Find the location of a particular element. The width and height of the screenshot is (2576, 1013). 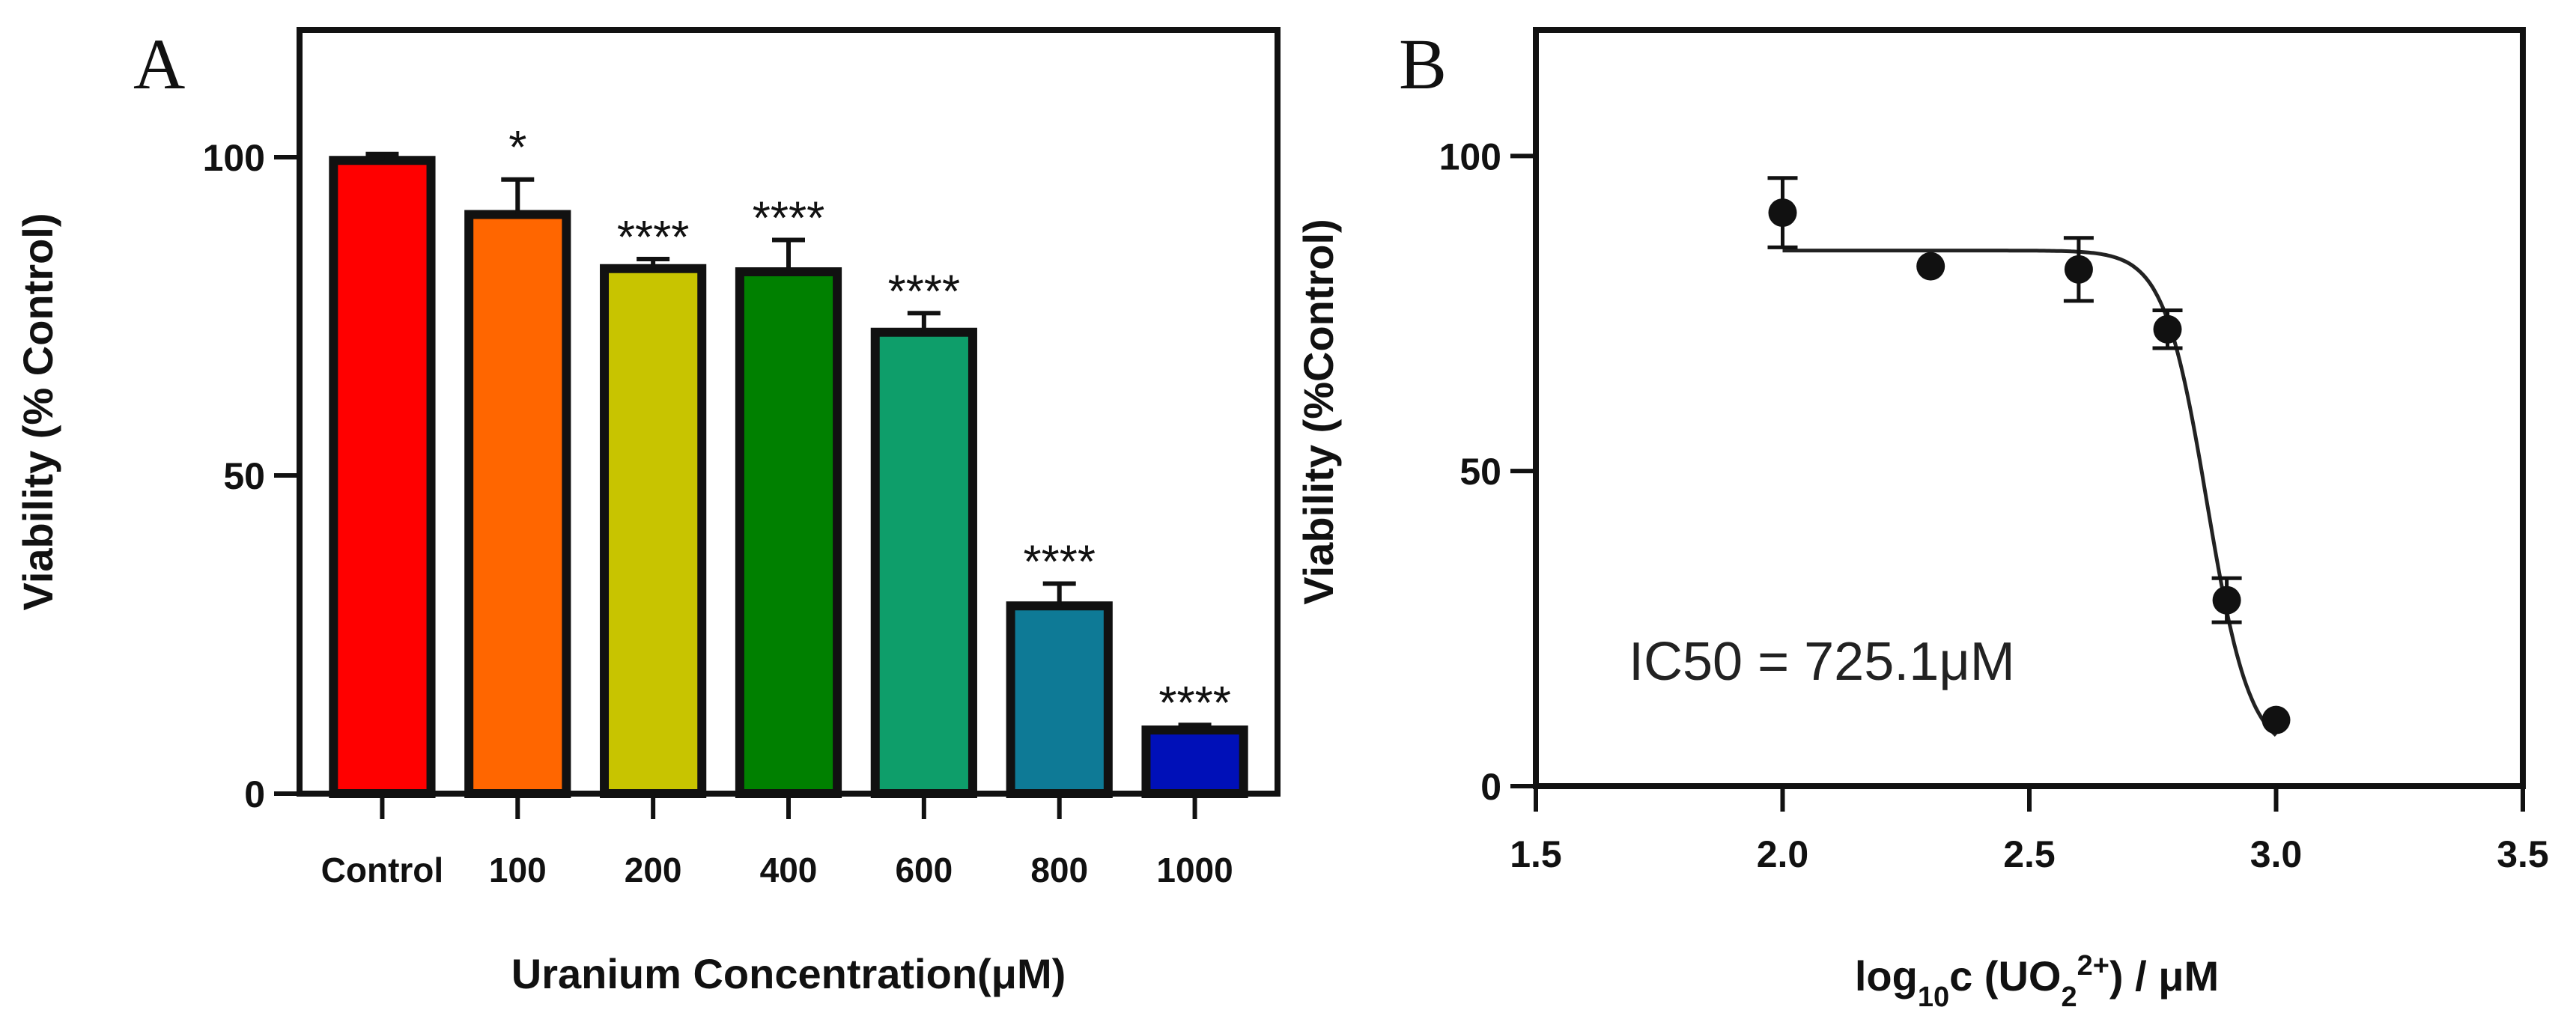

panel-b-x-tick-label: 3.5 is located at coordinates (2523, 854).